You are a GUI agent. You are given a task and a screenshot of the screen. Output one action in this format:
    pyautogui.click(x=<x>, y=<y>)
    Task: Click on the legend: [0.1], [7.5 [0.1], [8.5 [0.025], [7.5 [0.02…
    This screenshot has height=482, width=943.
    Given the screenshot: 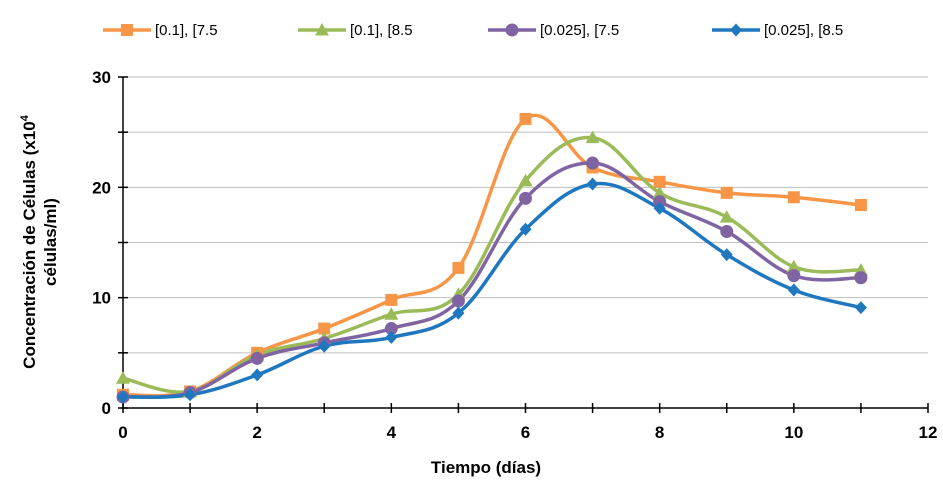 What is the action you would take?
    pyautogui.click(x=473, y=30)
    